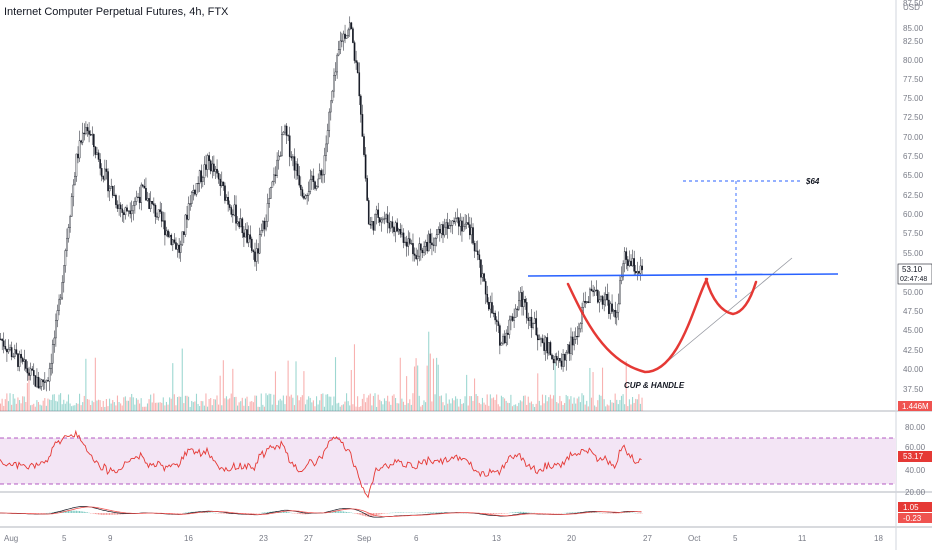 The width and height of the screenshot is (932, 550). I want to click on time-tick: 6, so click(416, 538).